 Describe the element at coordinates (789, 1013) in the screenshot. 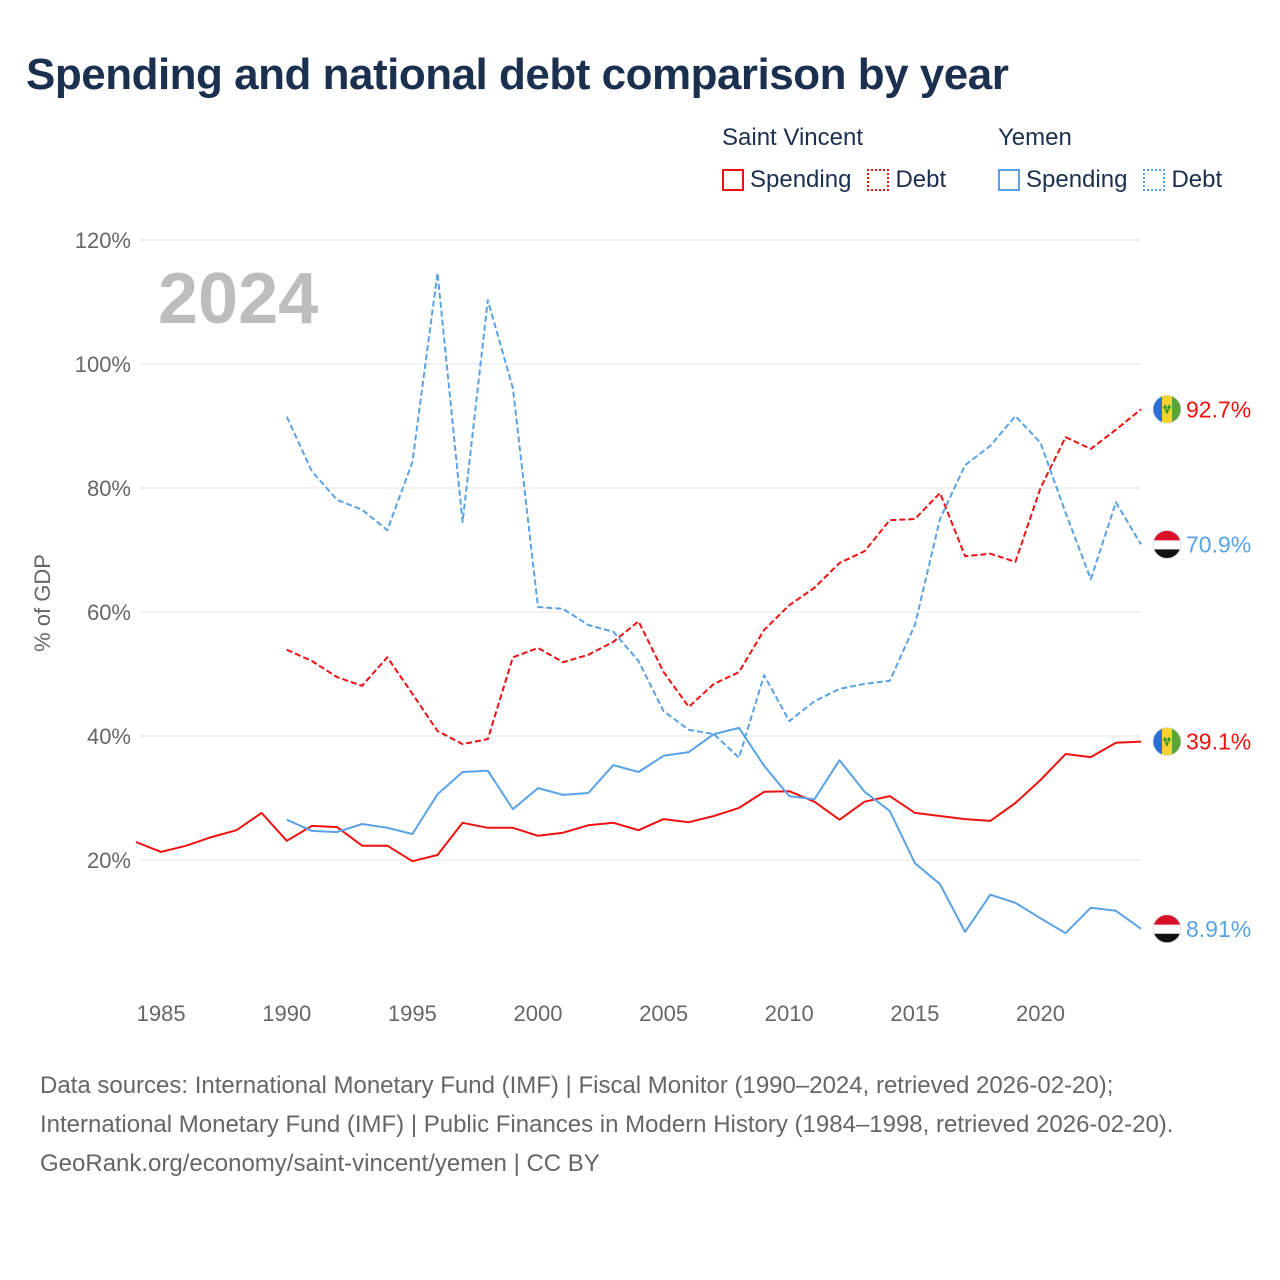

I see `x-tick-label: 2010` at that location.